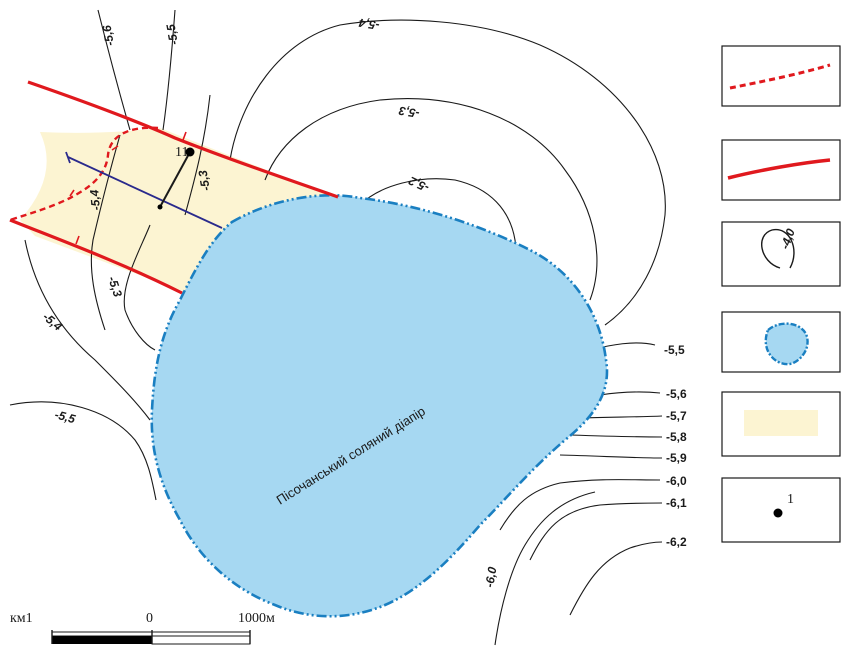 This screenshot has height=652, width=850. Describe the element at coordinates (256, 618) in the screenshot. I see `scale-right-label: 1000м` at that location.